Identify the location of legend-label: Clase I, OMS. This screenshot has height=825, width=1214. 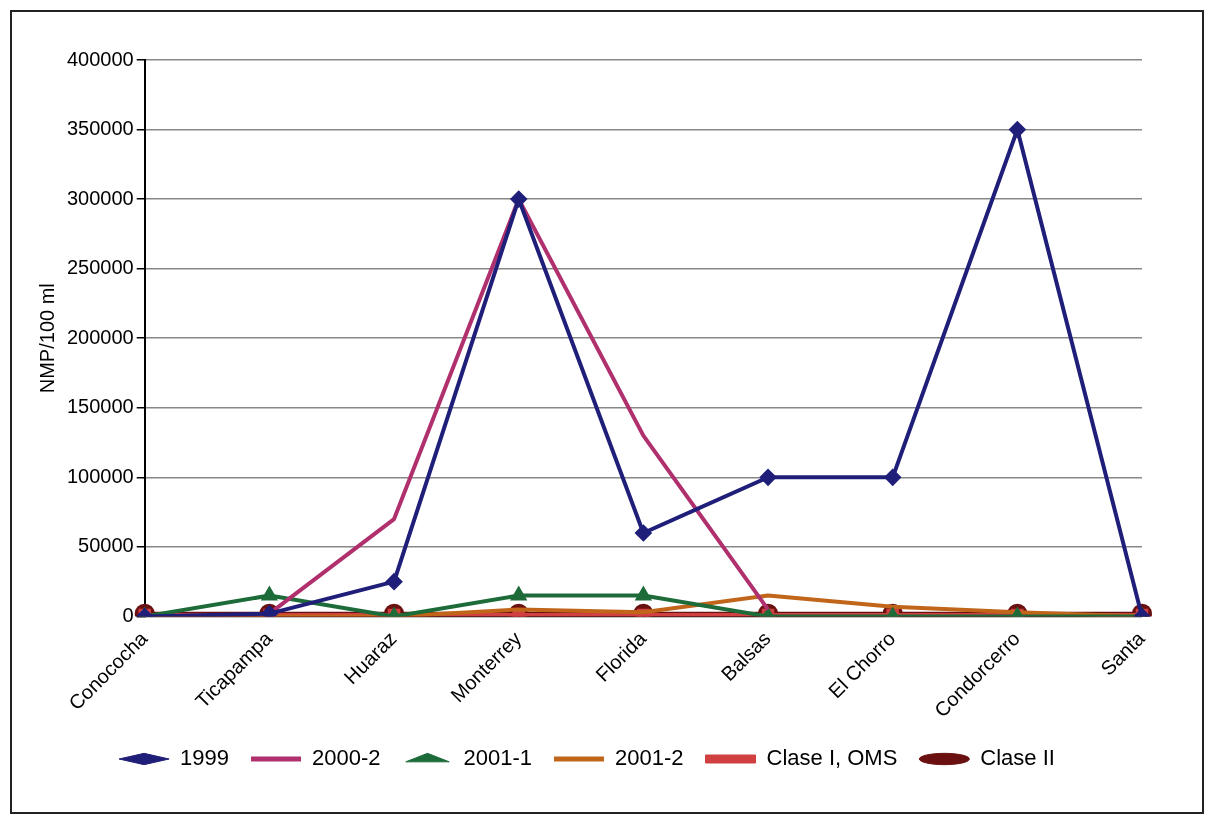
(832, 758).